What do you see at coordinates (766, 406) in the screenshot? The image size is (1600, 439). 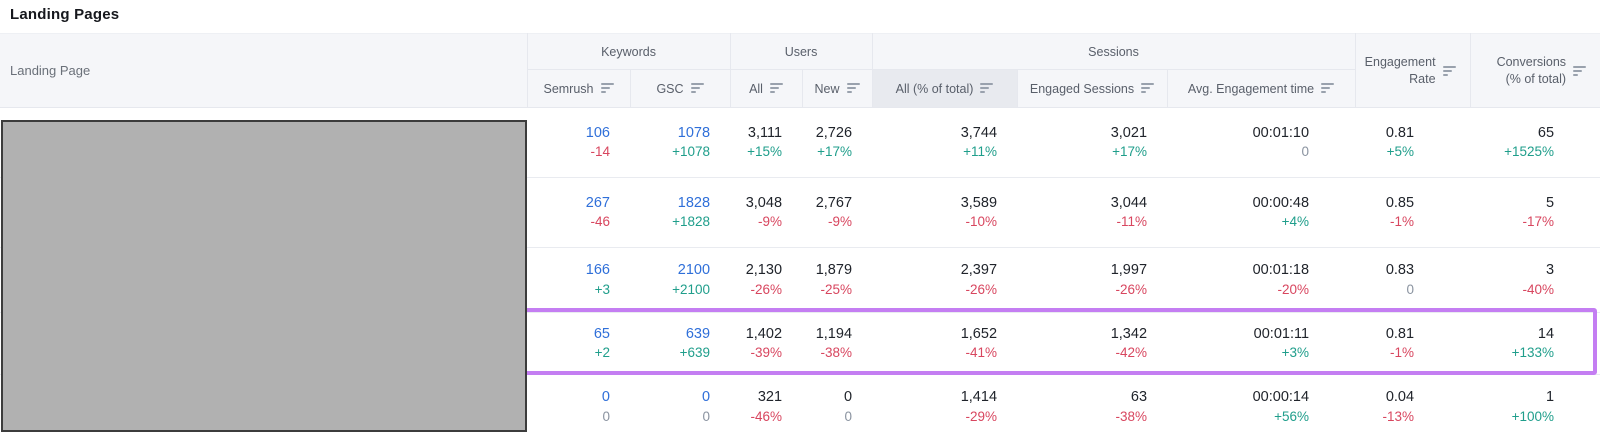 I see `users-all-cell: 321 -46%` at bounding box center [766, 406].